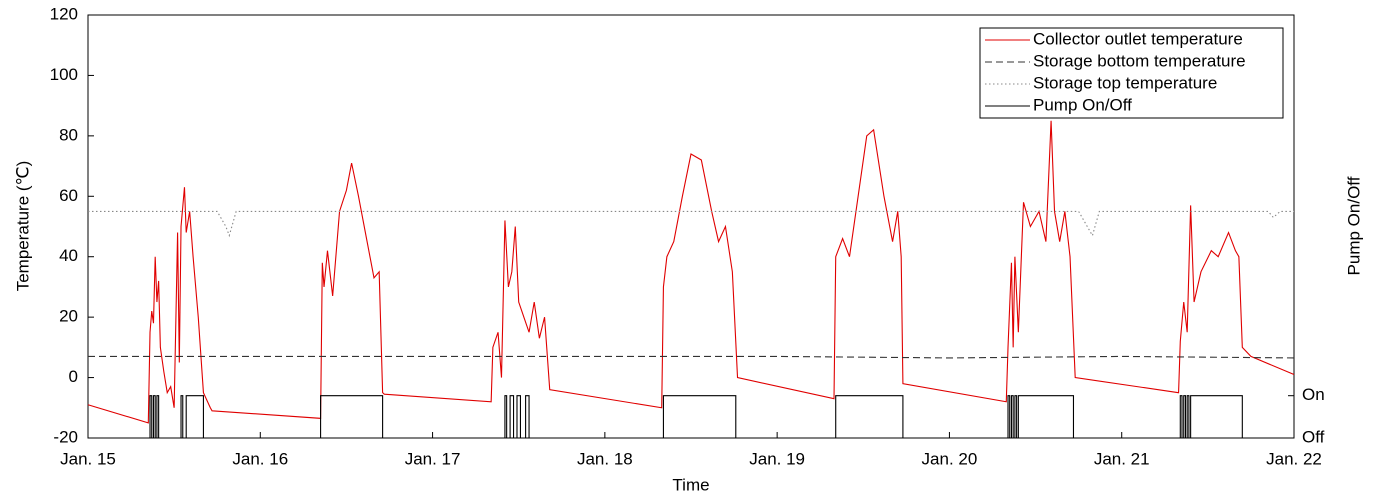 Image resolution: width=1376 pixels, height=497 pixels. What do you see at coordinates (64, 13) in the screenshot?
I see `y-tick-label: 120` at bounding box center [64, 13].